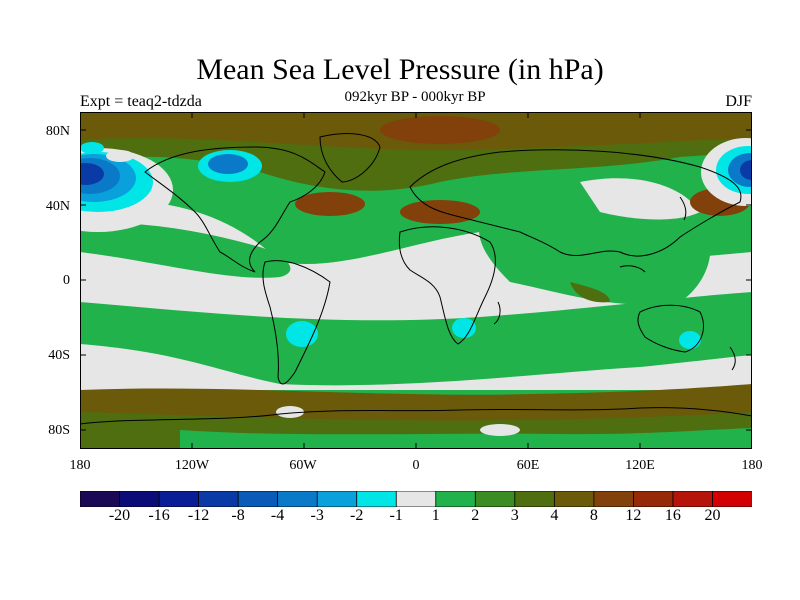  I want to click on canada-low-blue, so click(228, 164).